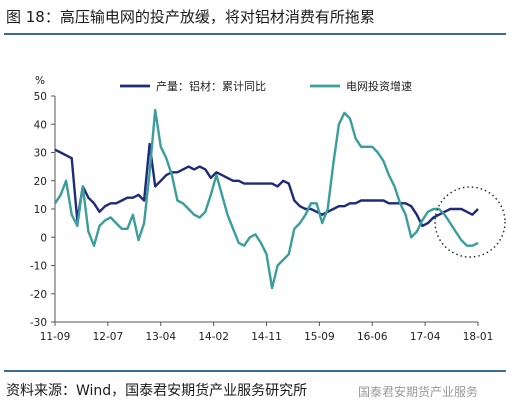  Describe the element at coordinates (38, 295) in the screenshot. I see `y-tick-label: -20` at that location.